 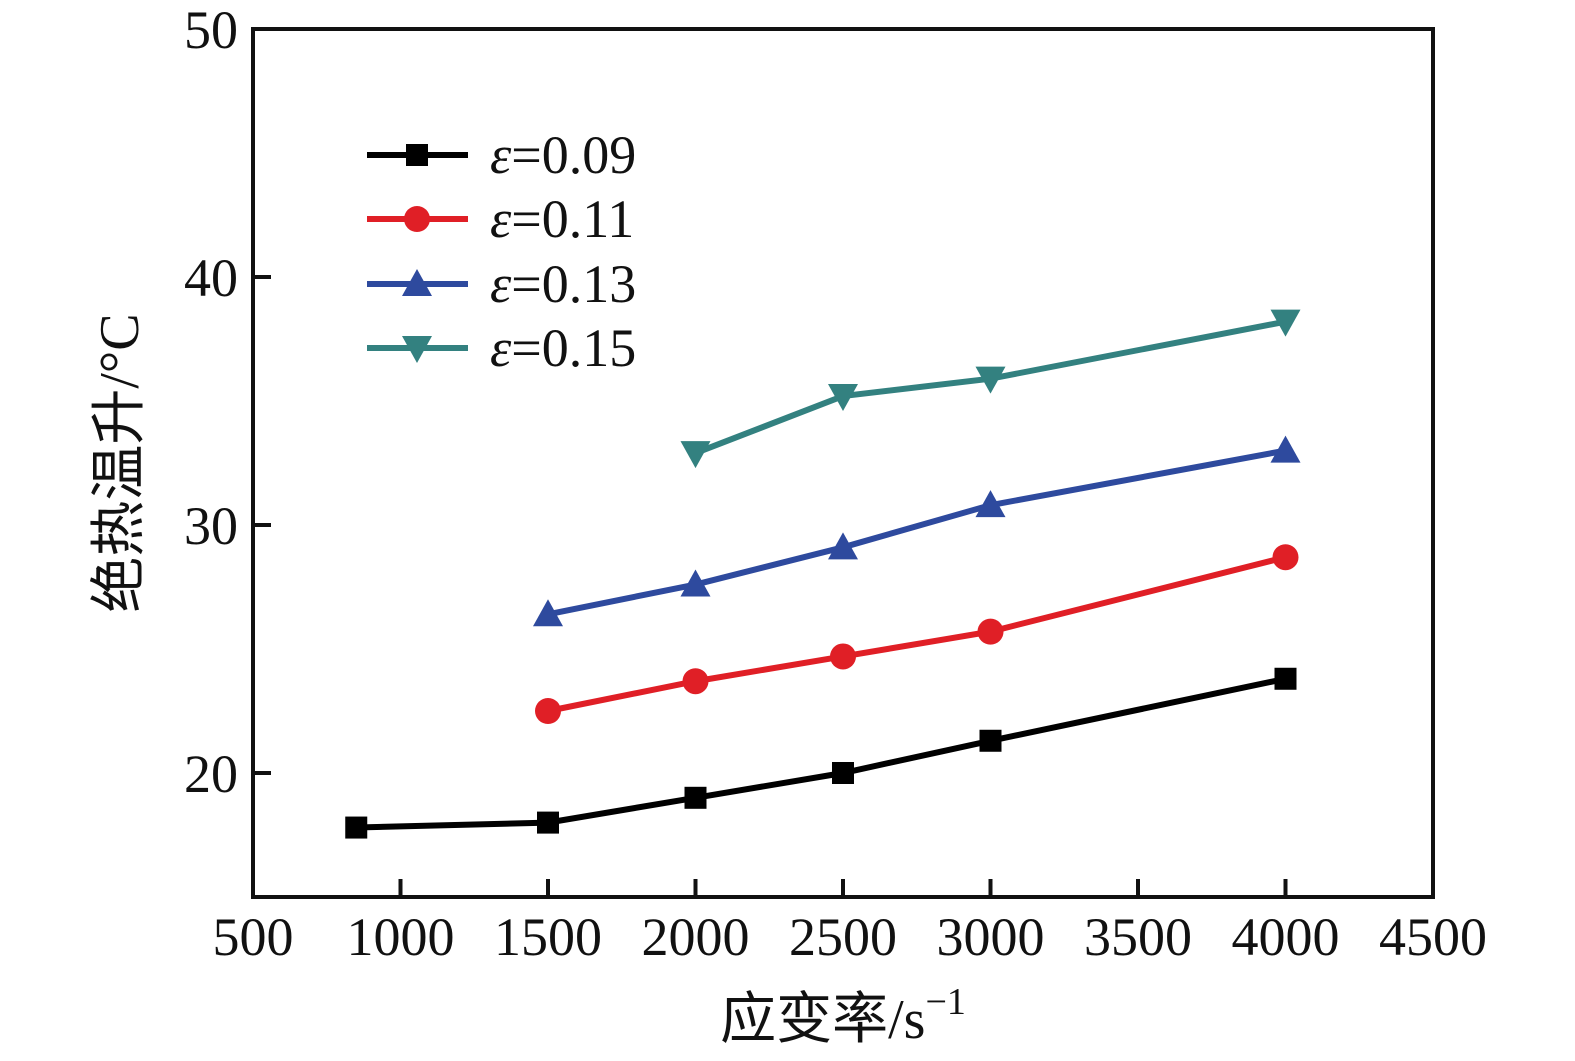 What do you see at coordinates (120, 462) in the screenshot?
I see `y-axis-label: 绝热温升/°C` at bounding box center [120, 462].